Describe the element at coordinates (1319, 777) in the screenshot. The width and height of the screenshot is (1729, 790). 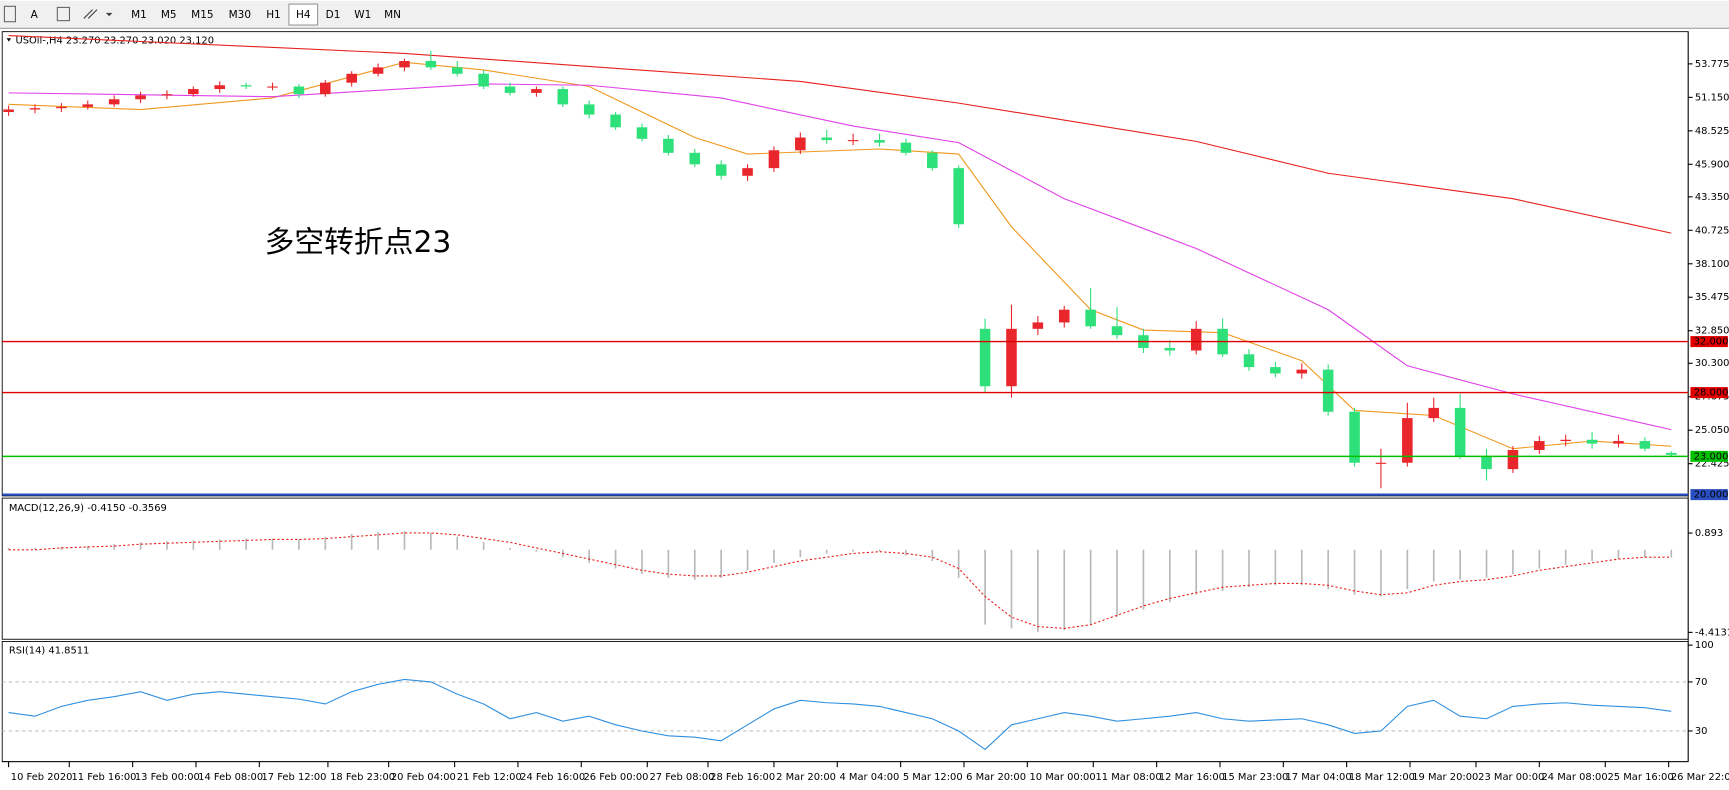
I see `x-tick-label: 17 Mar 04:00` at that location.